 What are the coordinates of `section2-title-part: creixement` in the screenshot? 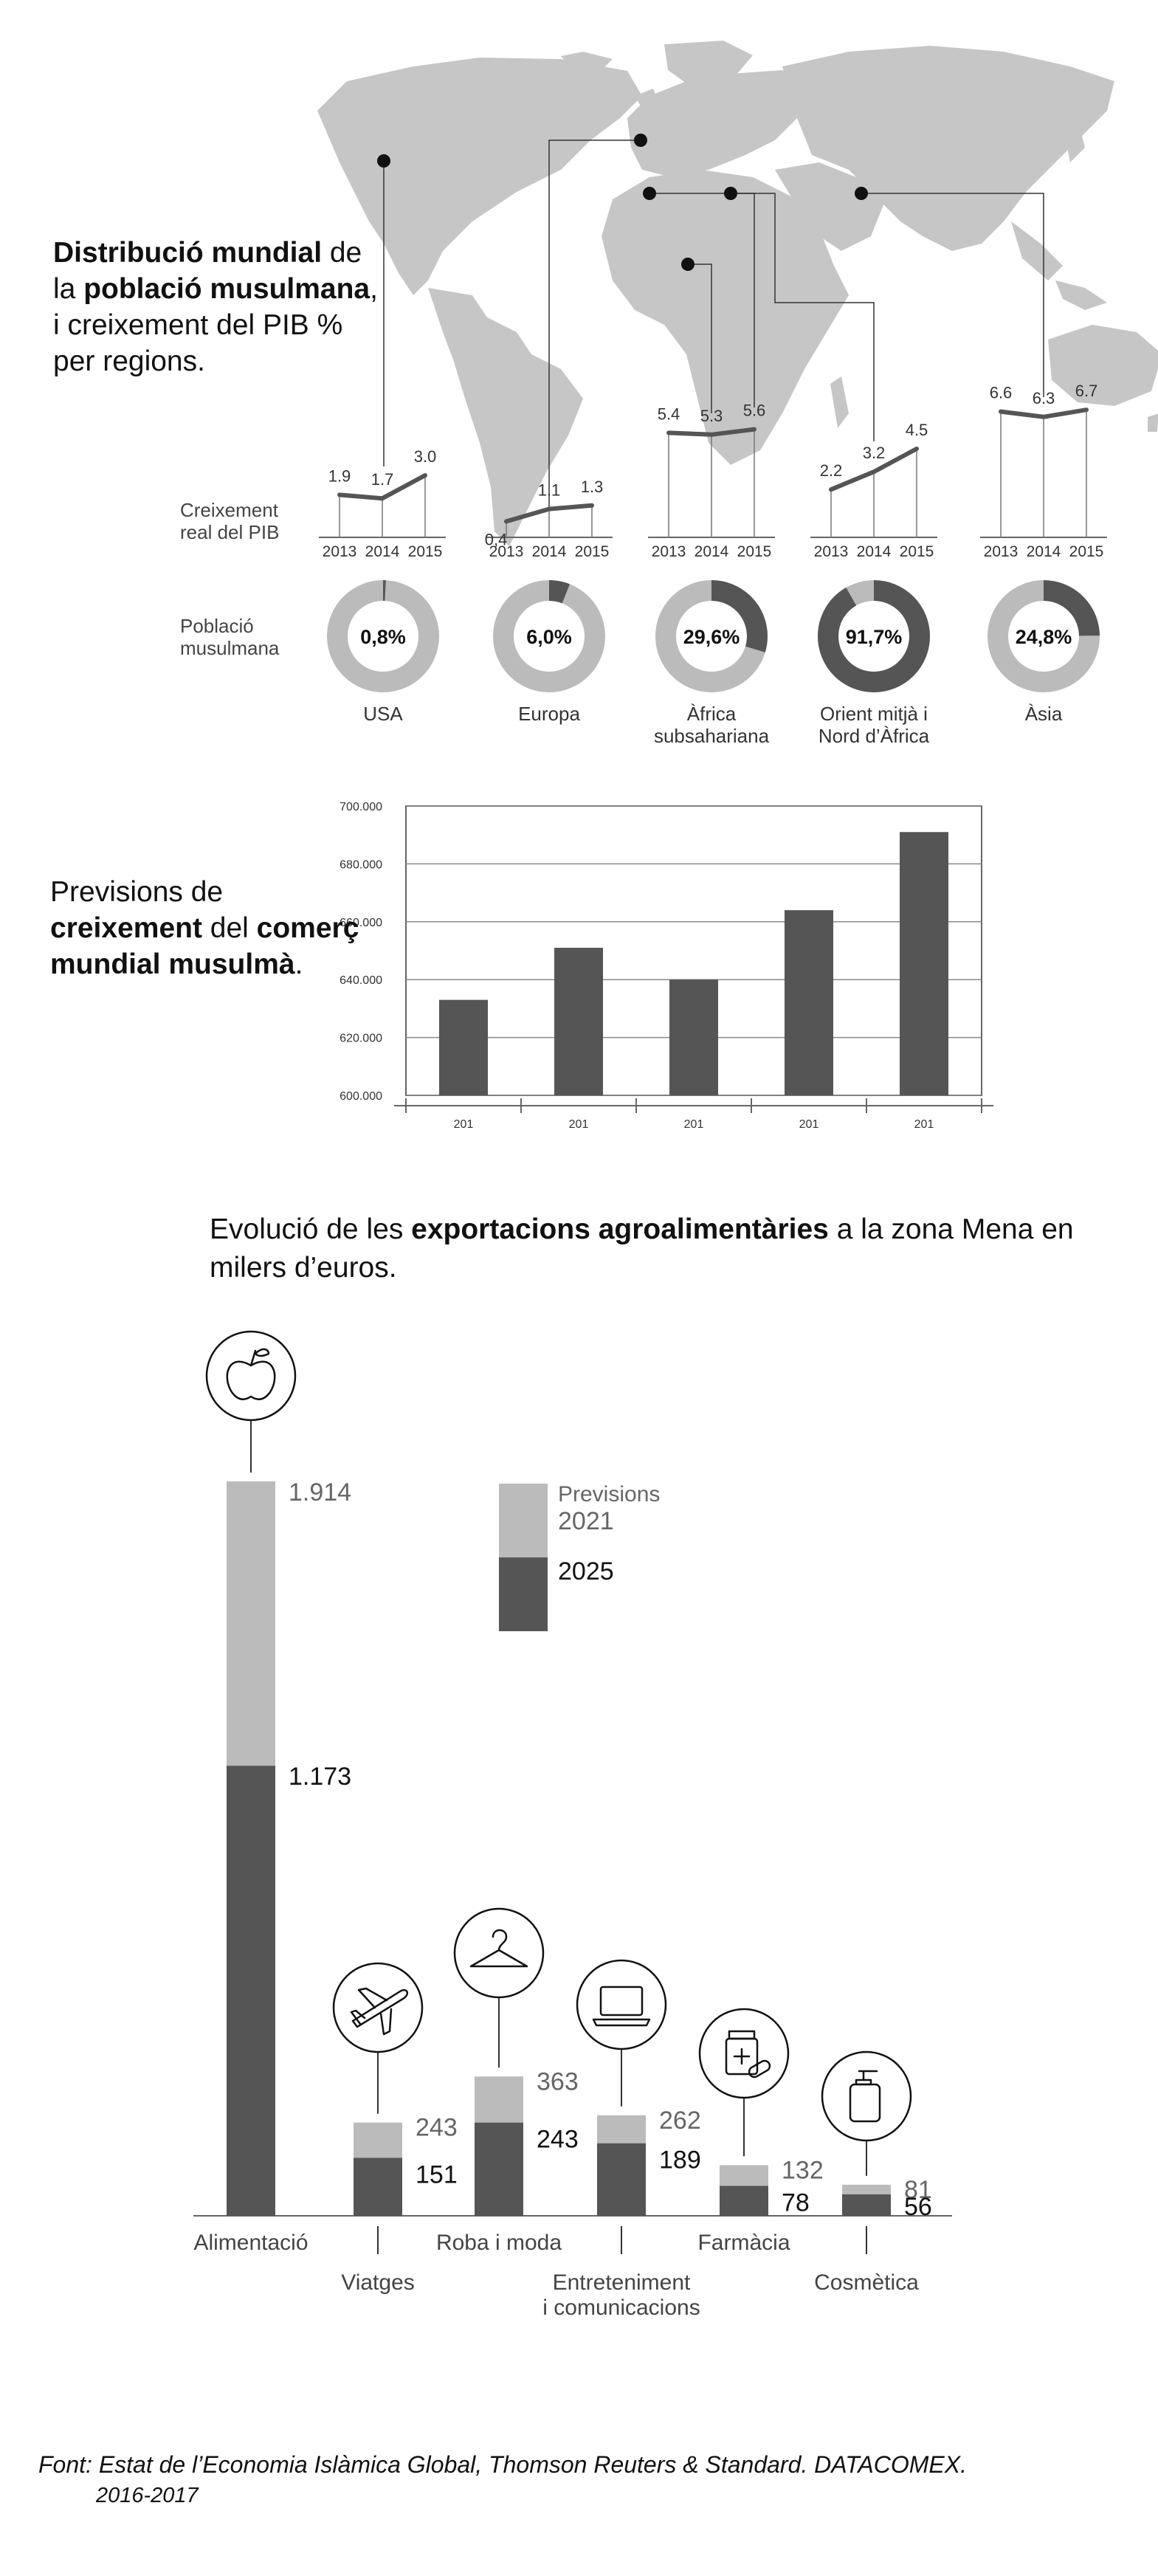 It's located at (126, 928).